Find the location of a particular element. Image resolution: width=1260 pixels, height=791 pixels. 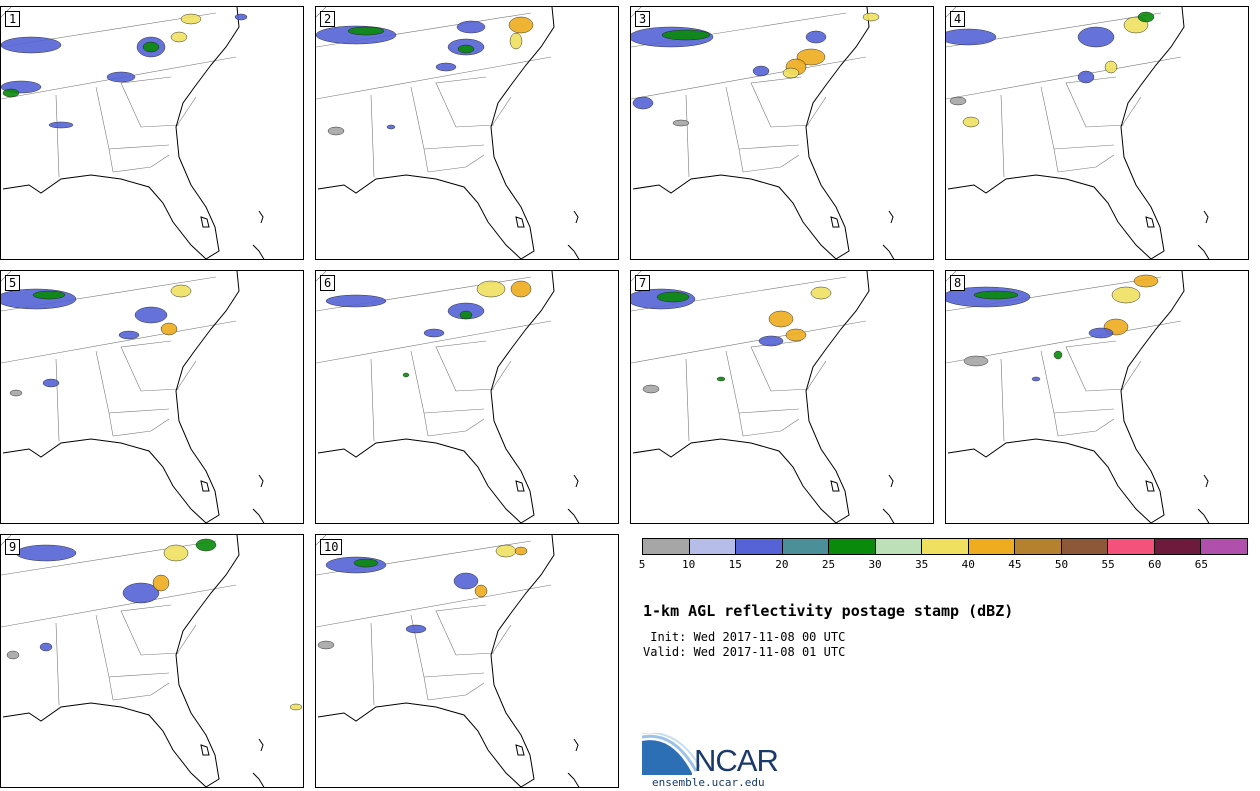

ncar-url: ensemble.ucar.edu is located at coordinates (708, 782).